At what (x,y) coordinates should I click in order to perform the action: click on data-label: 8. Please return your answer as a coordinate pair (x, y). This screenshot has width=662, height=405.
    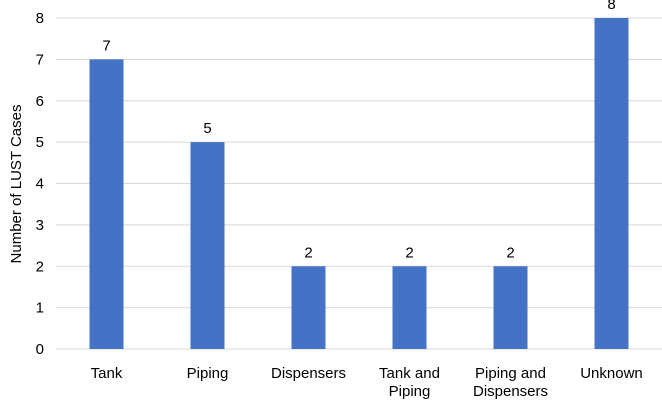
    Looking at the image, I should click on (611, 6).